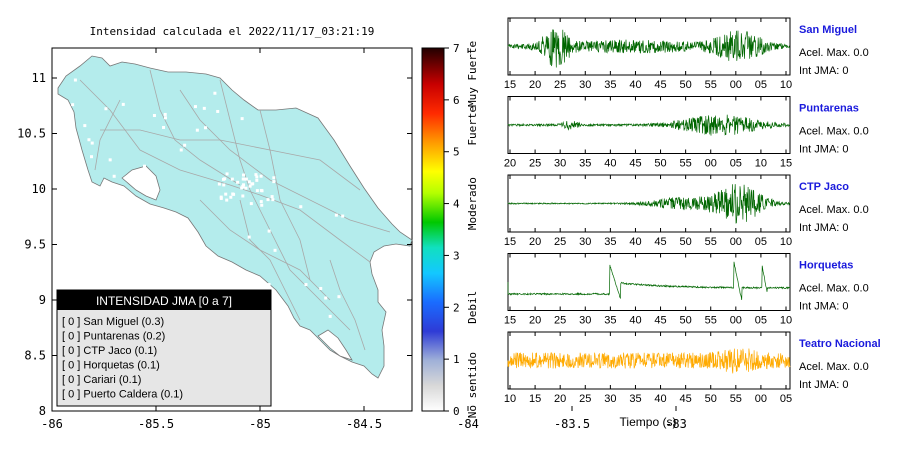 This screenshot has height=460, width=910. What do you see at coordinates (572, 424) in the screenshot?
I see `map-x-tick-label: -83.5` at bounding box center [572, 424].